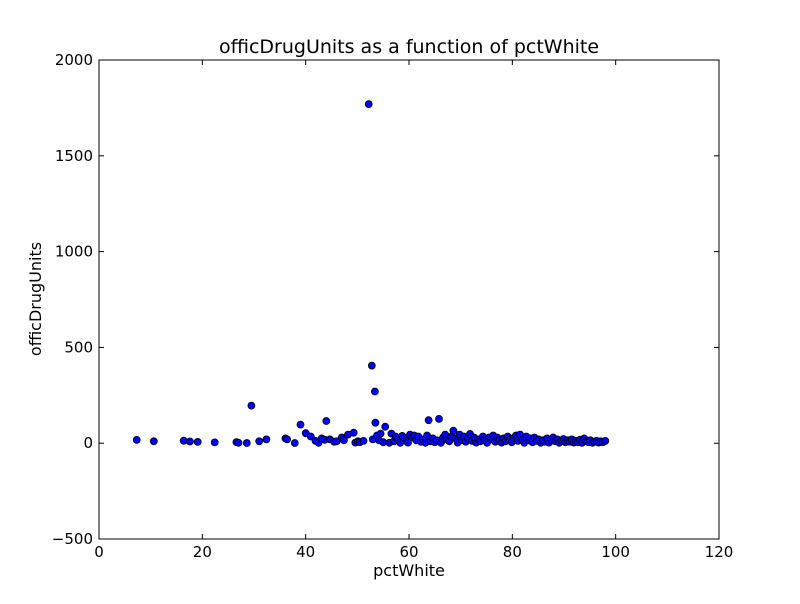 Image resolution: width=800 pixels, height=604 pixels. Describe the element at coordinates (74, 156) in the screenshot. I see `y-tick-label: 1500` at that location.